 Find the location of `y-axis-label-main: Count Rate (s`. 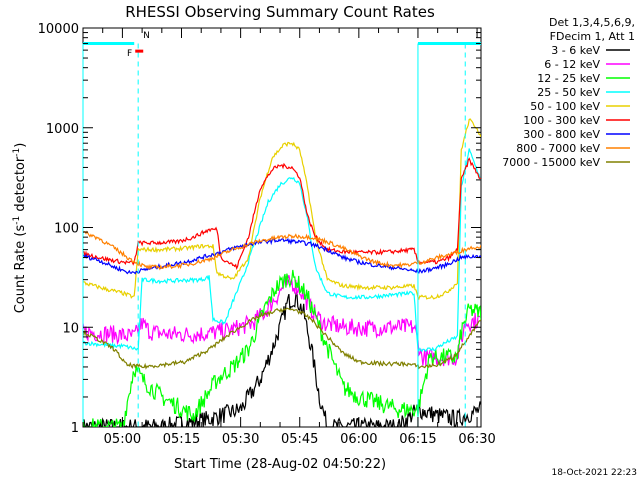

y-axis-label-main: Count Rate (s is located at coordinates (20, 269).